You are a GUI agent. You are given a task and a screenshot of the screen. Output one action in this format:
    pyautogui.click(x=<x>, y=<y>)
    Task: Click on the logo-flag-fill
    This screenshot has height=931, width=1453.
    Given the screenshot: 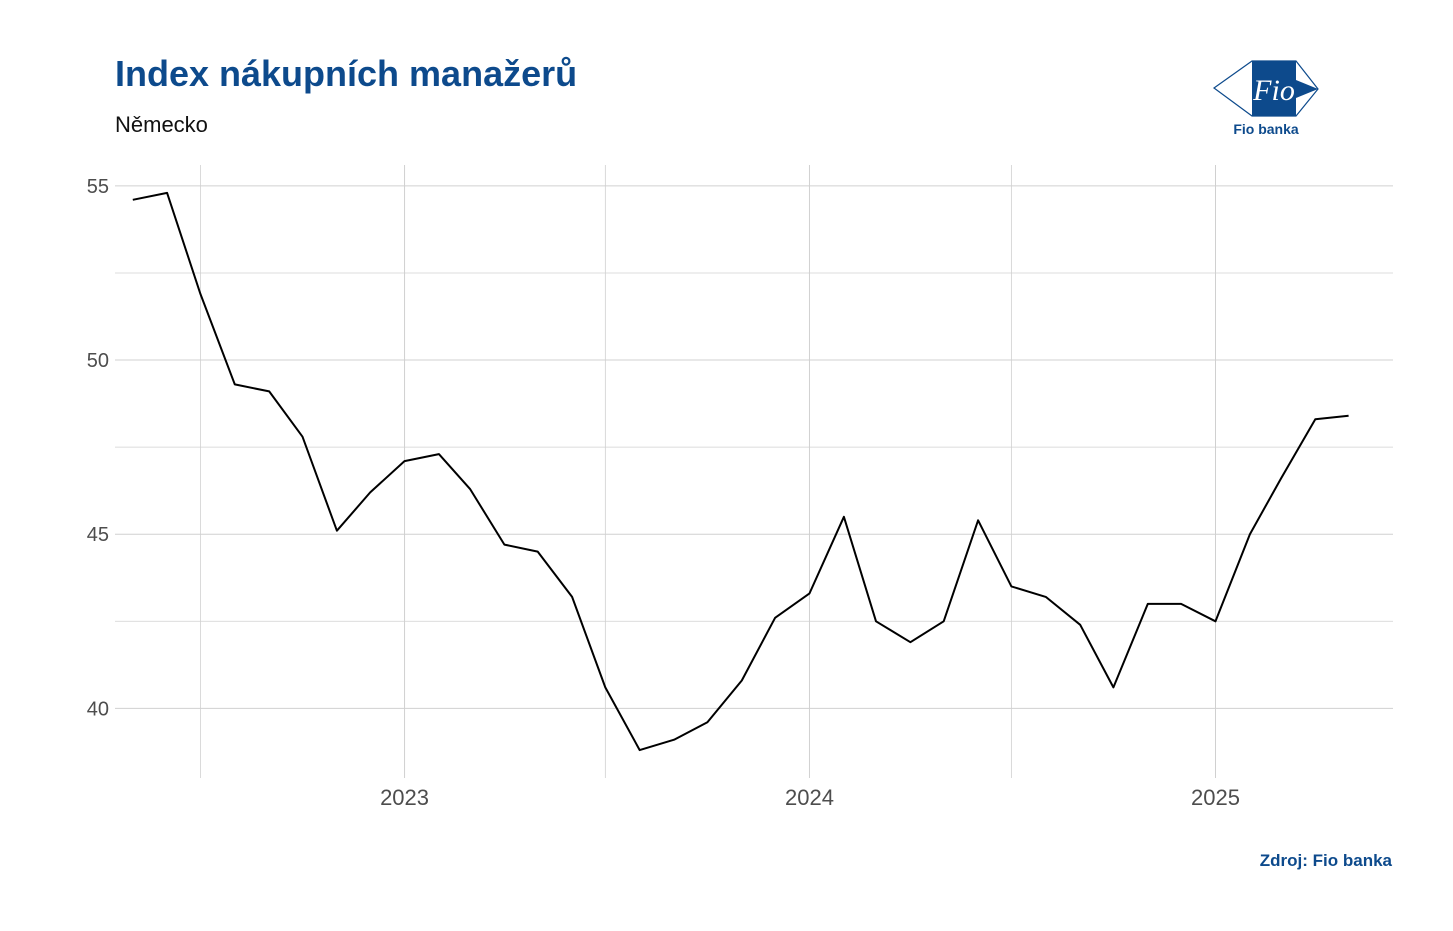 What is the action you would take?
    pyautogui.click(x=1274, y=88)
    